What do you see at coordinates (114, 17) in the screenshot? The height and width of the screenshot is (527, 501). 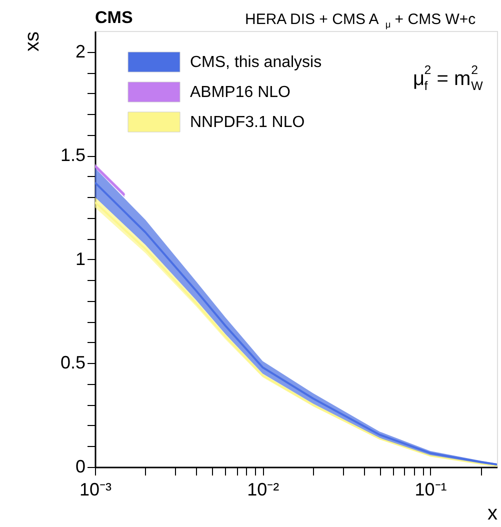 I see `chart-title: CMS` at bounding box center [114, 17].